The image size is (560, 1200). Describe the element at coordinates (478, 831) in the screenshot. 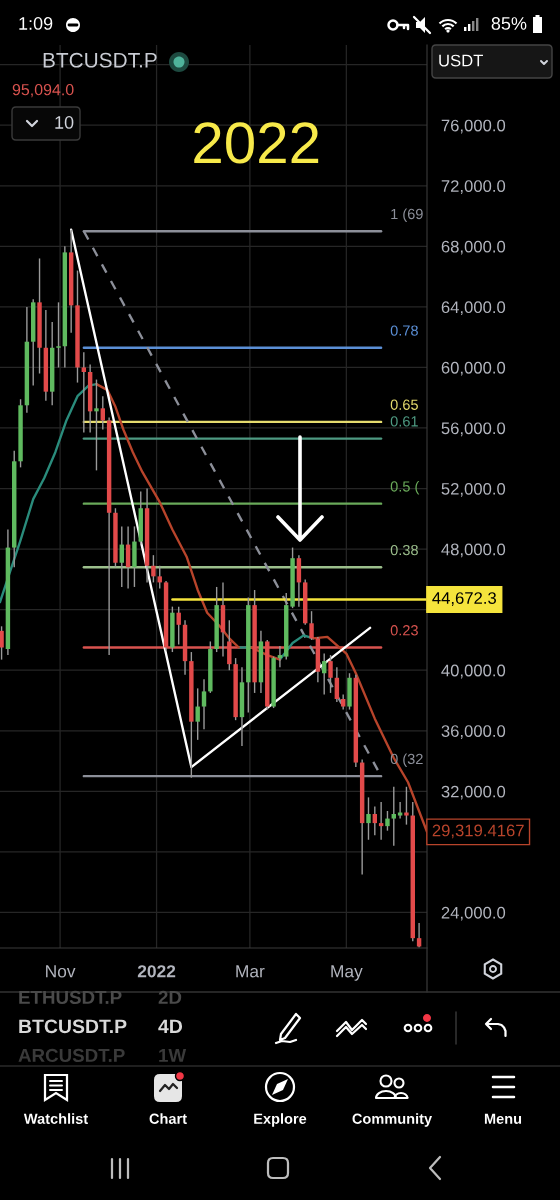

I see `annotation: 29,319.4167` at that location.